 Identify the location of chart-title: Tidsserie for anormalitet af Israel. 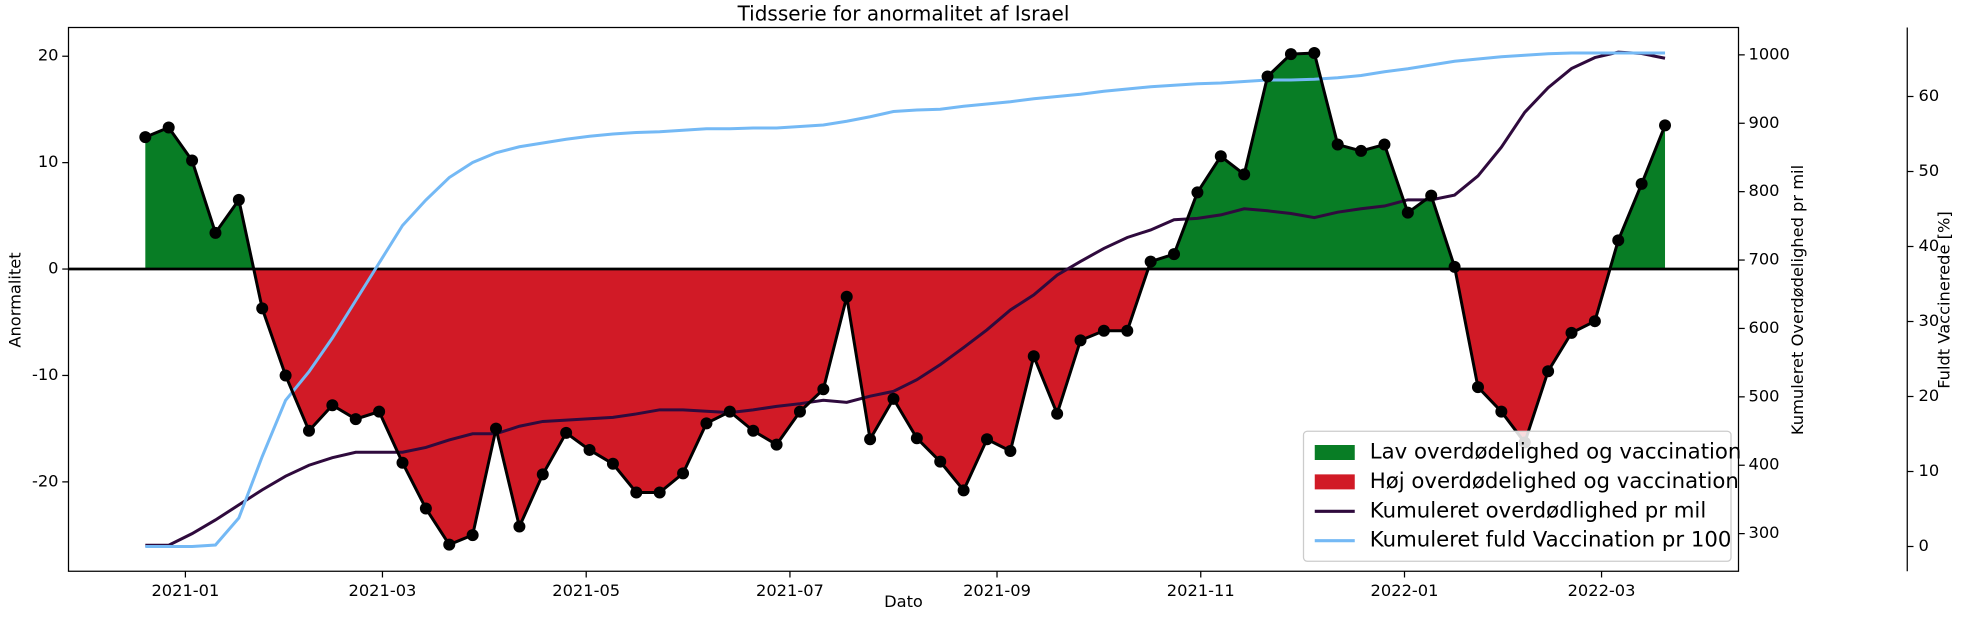
(903, 14).